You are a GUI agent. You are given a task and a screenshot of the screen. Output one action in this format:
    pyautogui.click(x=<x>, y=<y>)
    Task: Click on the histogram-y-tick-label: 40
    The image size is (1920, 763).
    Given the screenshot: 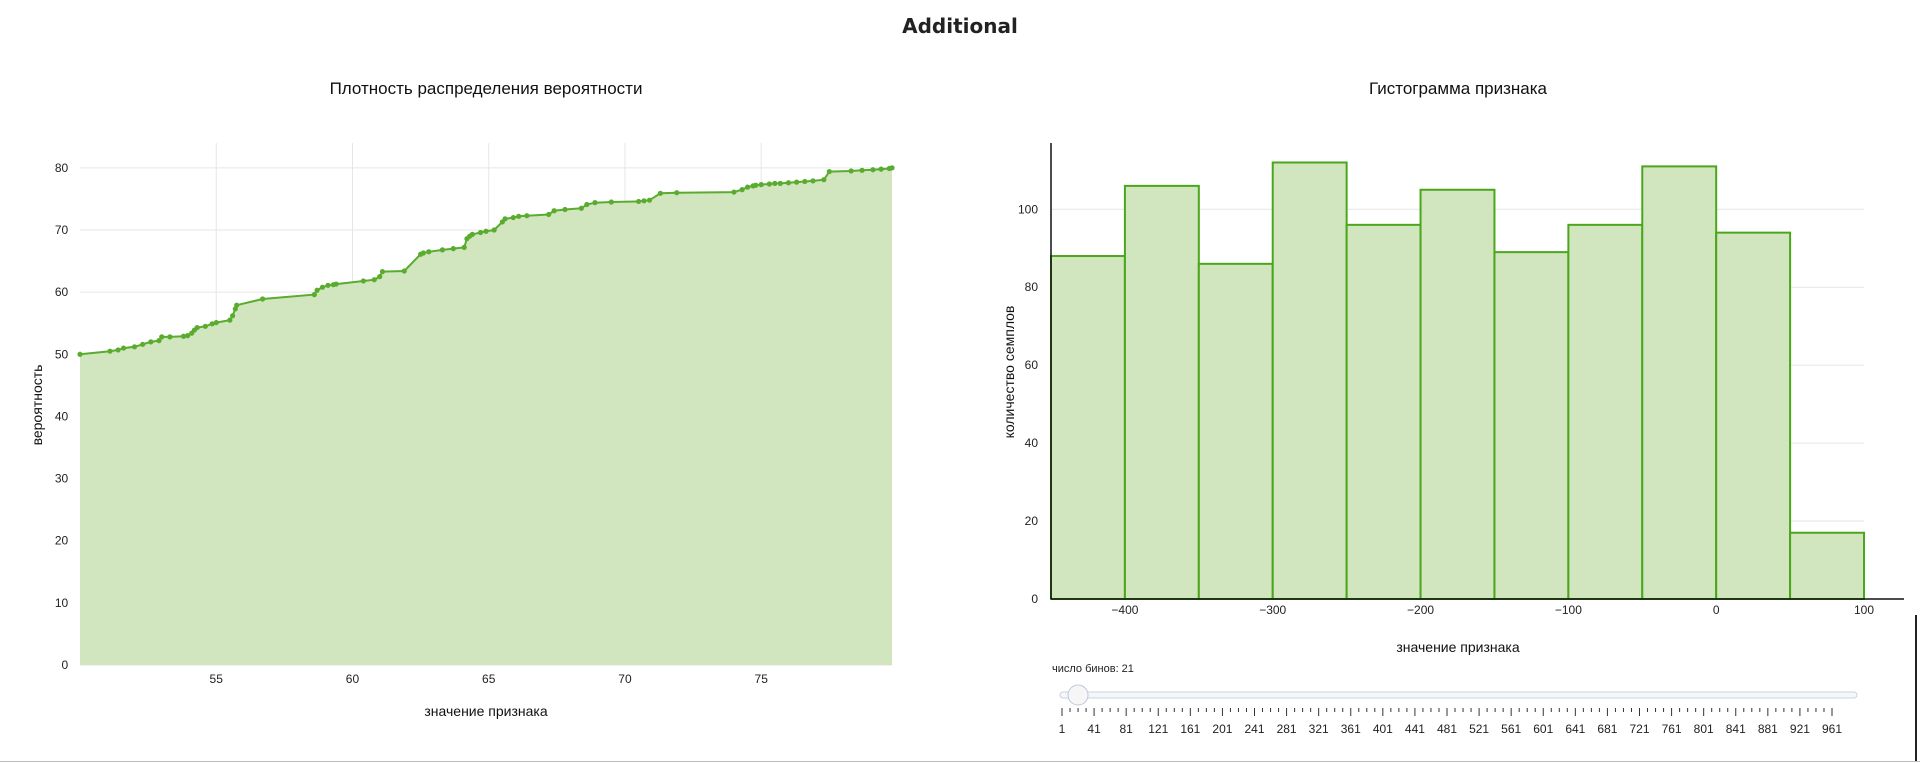 What is the action you would take?
    pyautogui.click(x=1032, y=443)
    